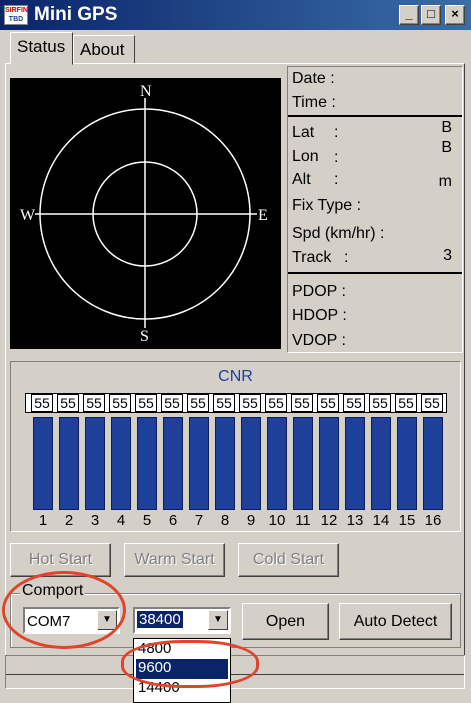  Describe the element at coordinates (305, 156) in the screenshot. I see `lon-label: Lon` at that location.